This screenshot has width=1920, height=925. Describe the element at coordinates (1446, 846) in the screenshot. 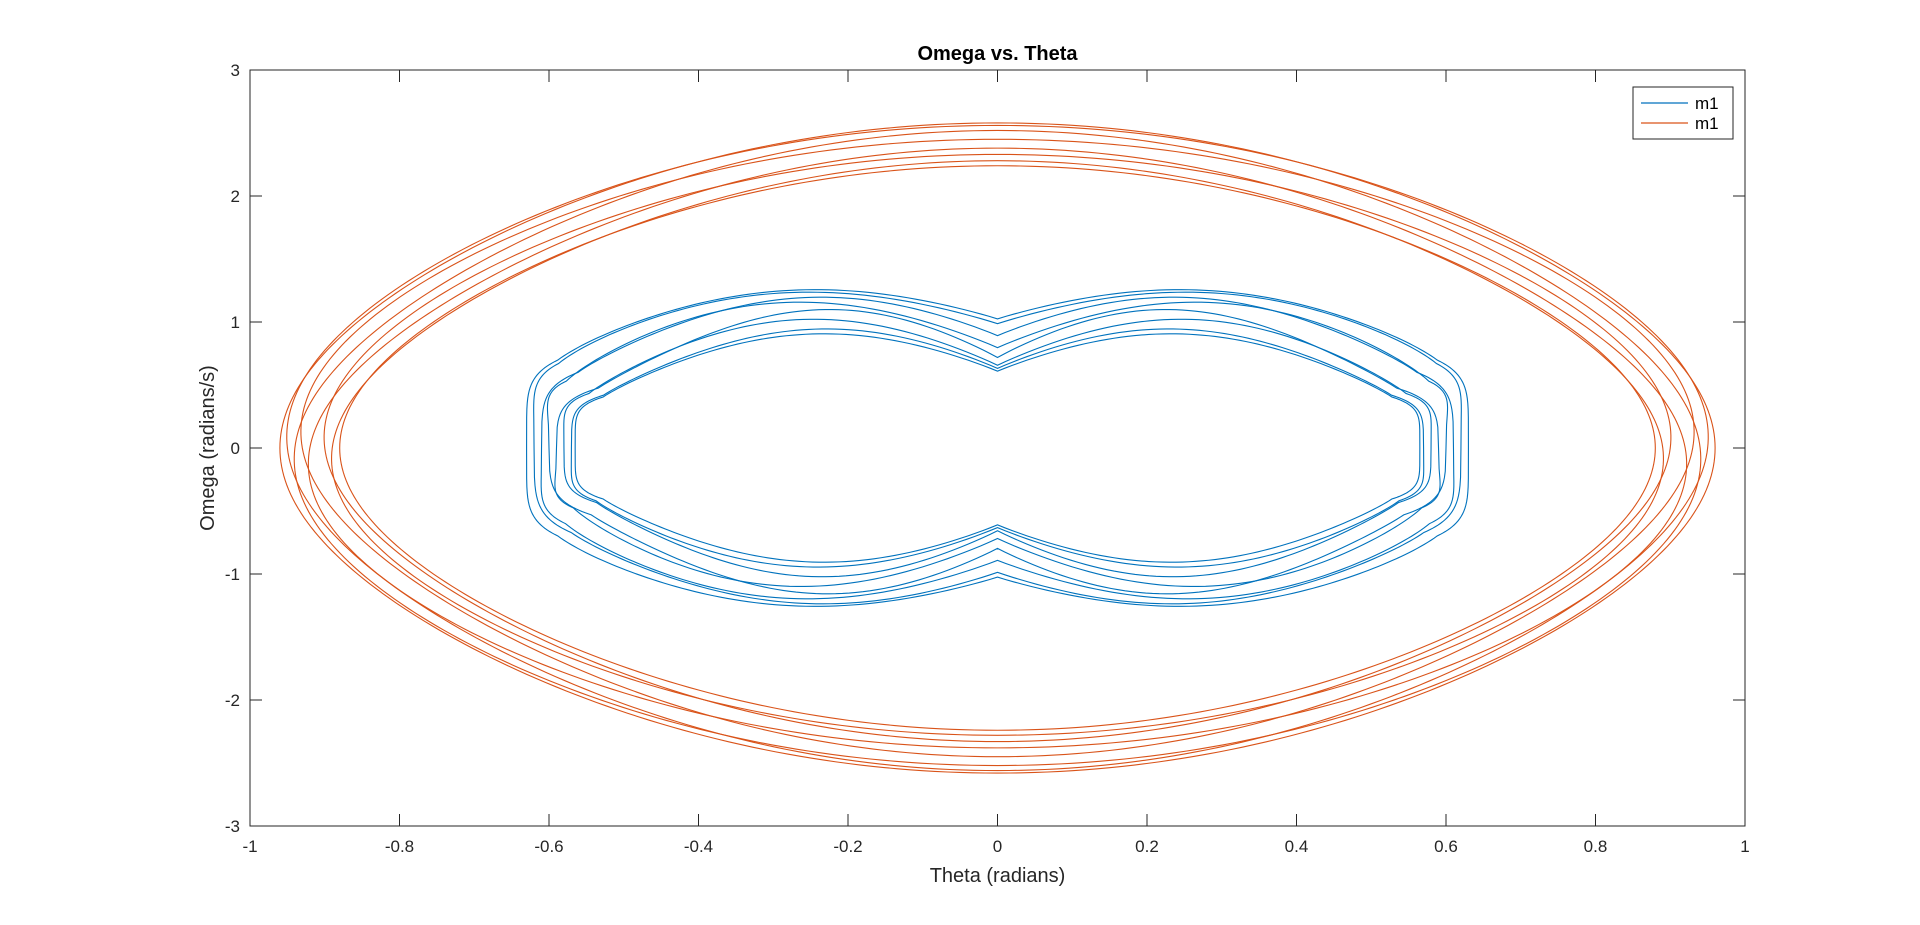

I see `x-tick-label: 0.6` at that location.